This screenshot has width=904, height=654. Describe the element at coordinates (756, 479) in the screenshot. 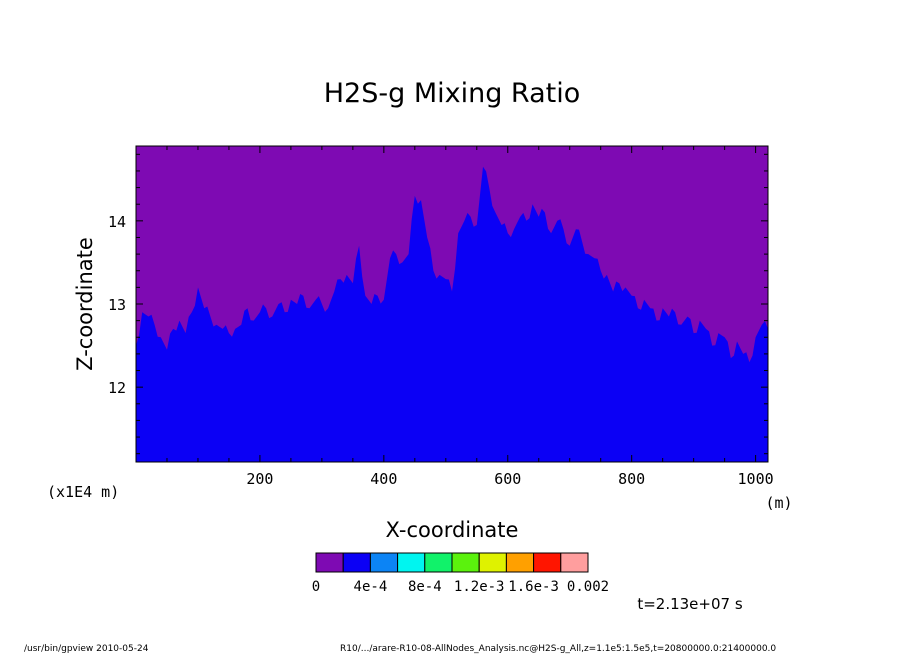

I see `x-tick-label: 1000` at that location.